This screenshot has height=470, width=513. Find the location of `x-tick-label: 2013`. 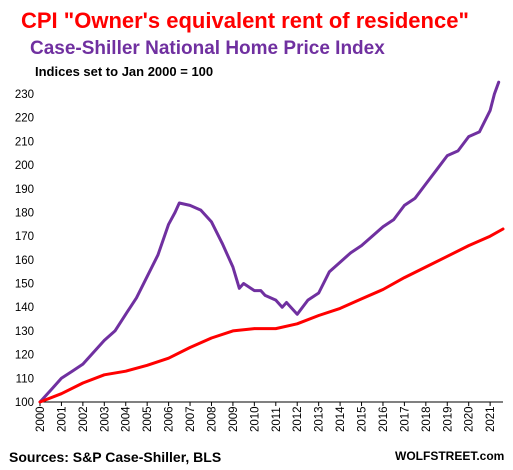

x-tick-label: 2013 is located at coordinates (320, 419).